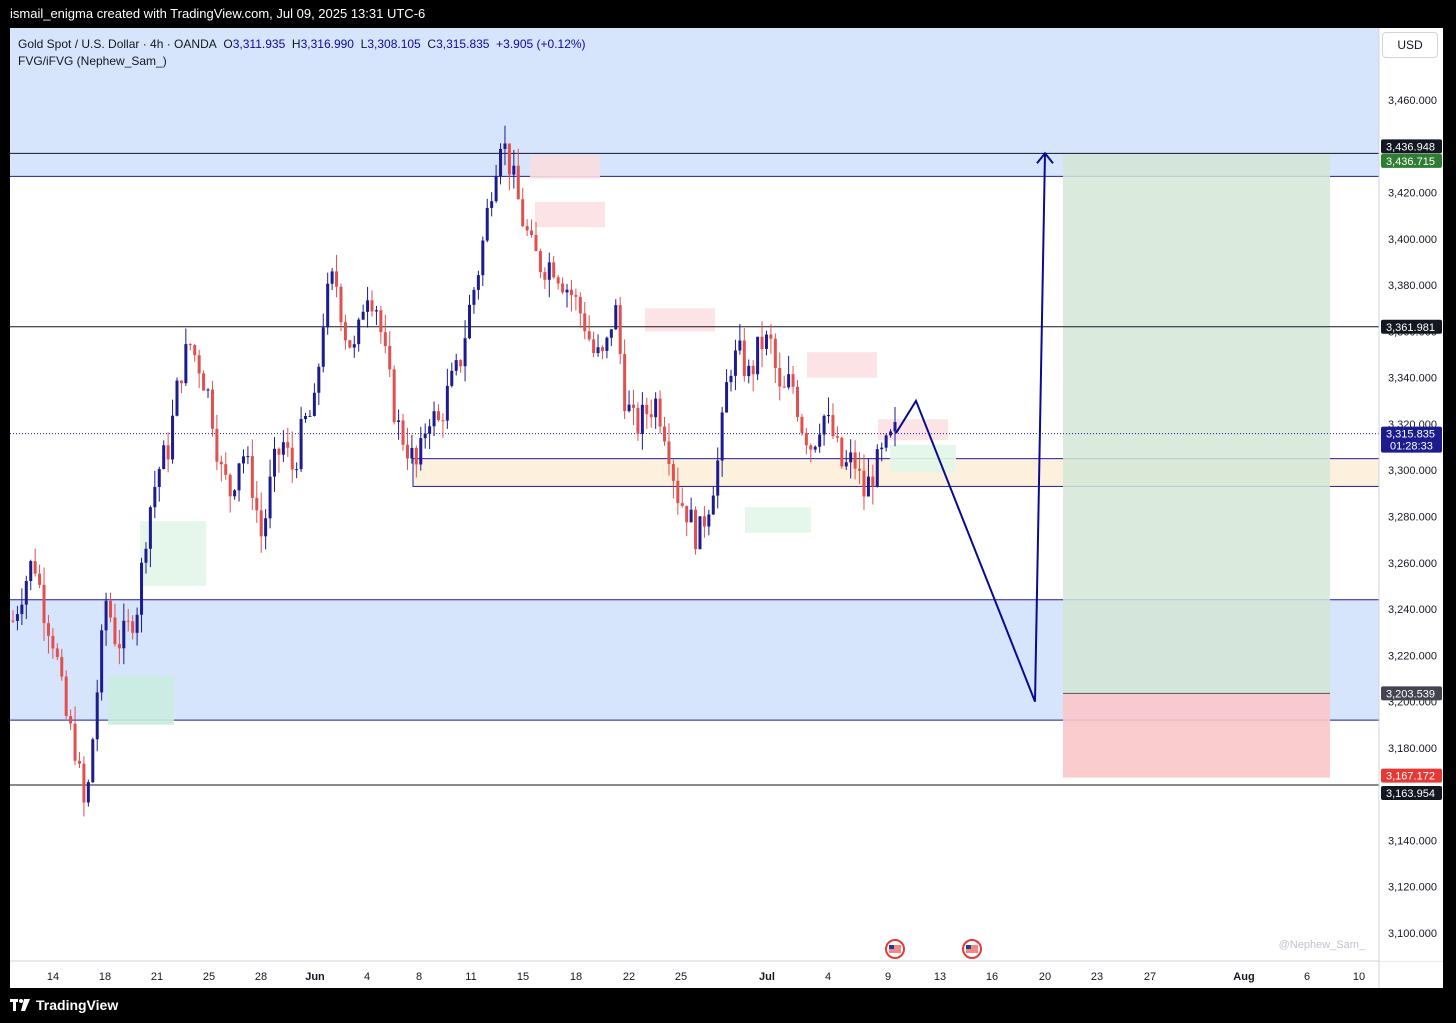 The image size is (1456, 1023). I want to click on x-tick-label: Jun, so click(315, 977).